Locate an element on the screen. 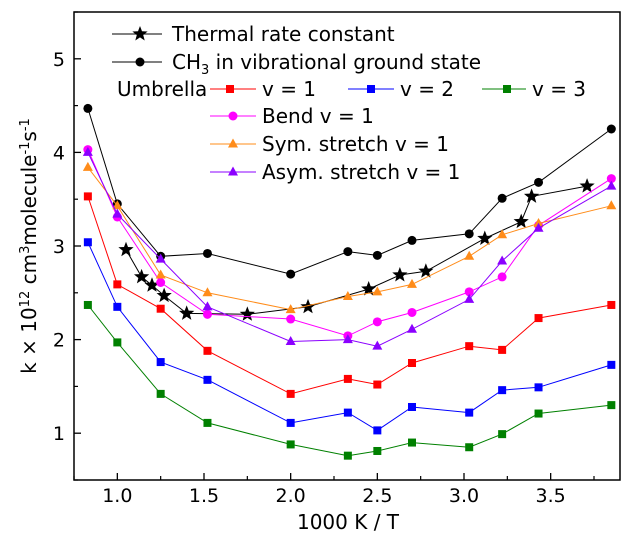  legend-entry-bend: Bend v = 1 is located at coordinates (292, 116).